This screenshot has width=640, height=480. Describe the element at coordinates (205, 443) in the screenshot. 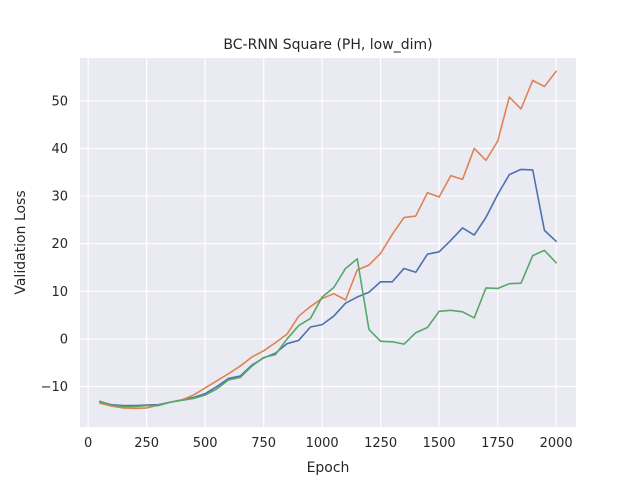

I see `x-tick-label: 500` at that location.